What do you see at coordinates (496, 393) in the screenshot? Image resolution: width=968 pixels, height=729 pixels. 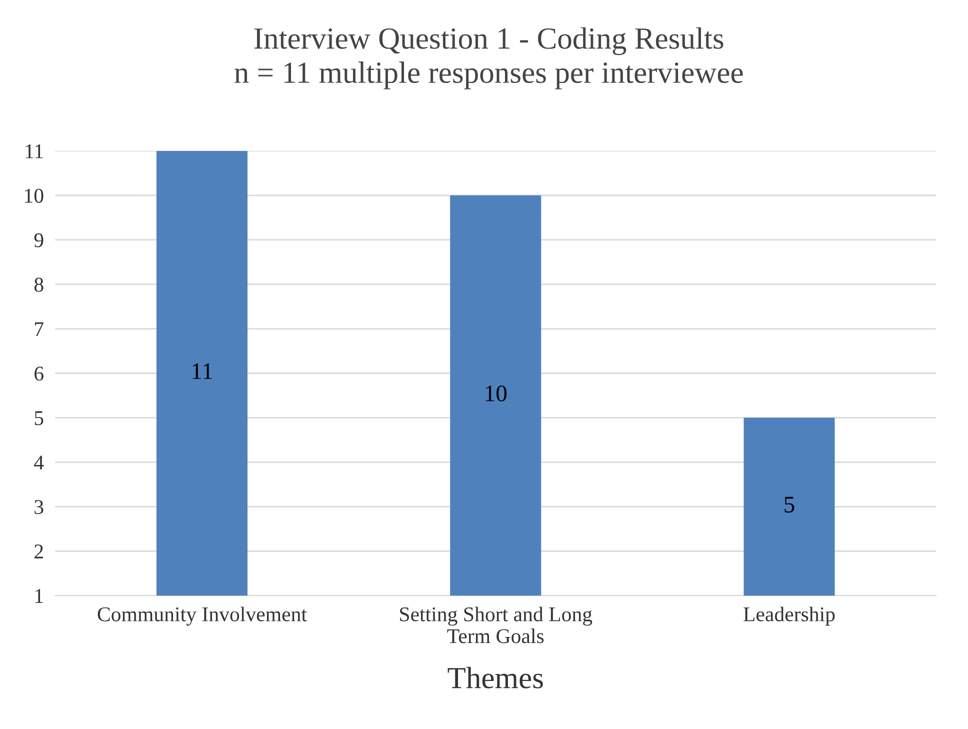 I see `data-label: 10` at bounding box center [496, 393].